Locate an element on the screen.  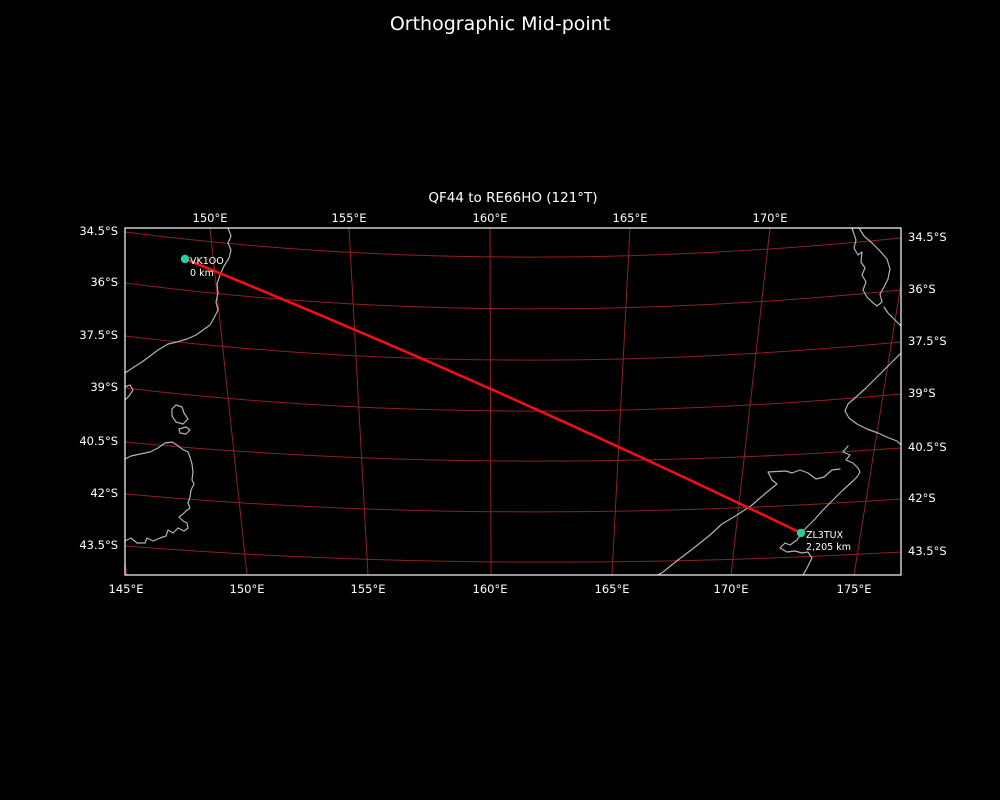
station-label: ZL3TUX 2,205 km is located at coordinates (828, 542).